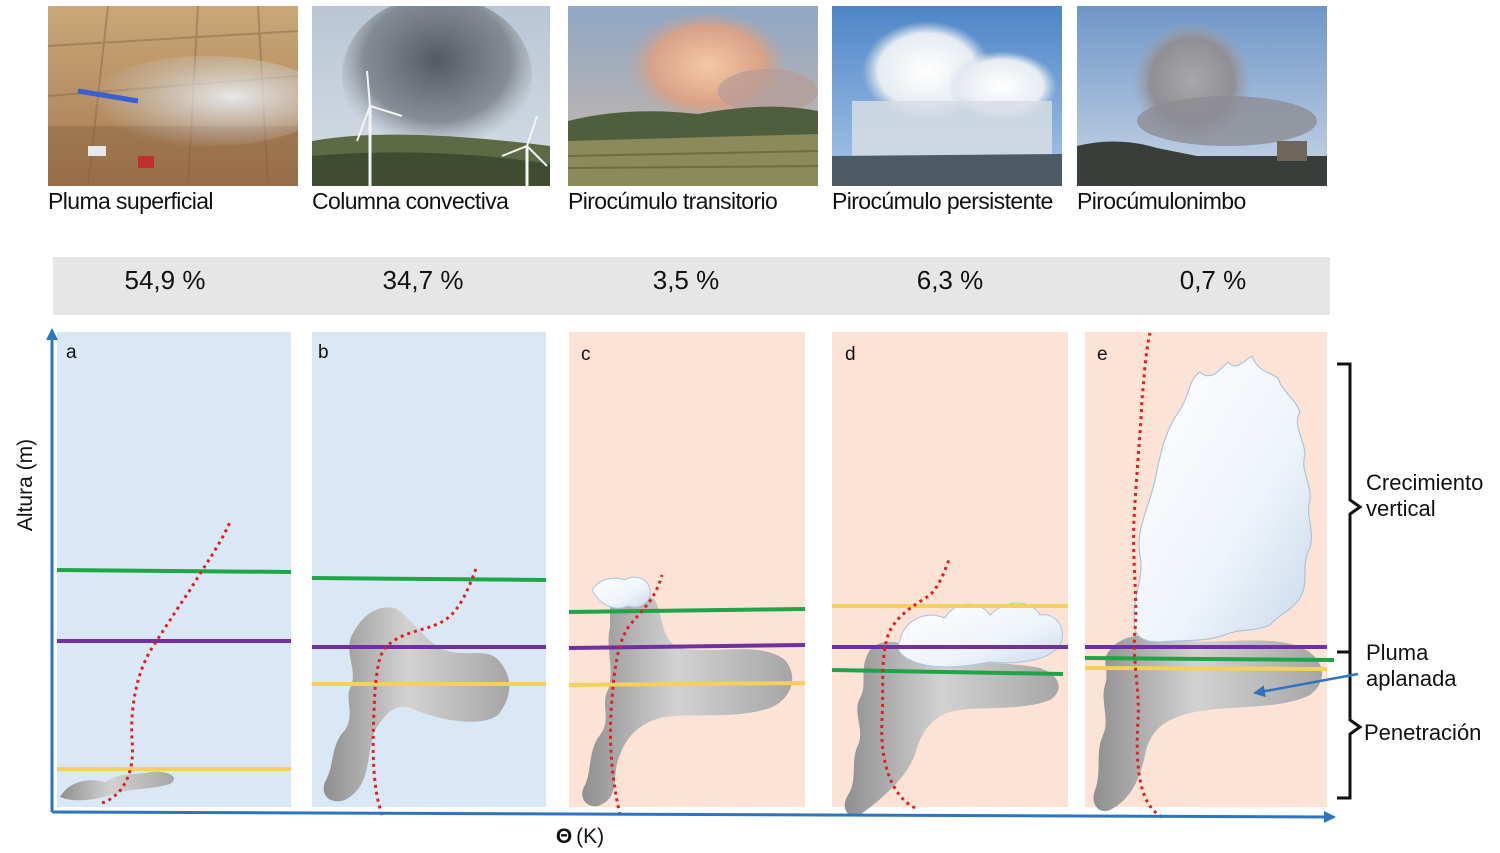  Describe the element at coordinates (621, 592) in the screenshot. I see `cloud-cap-c` at that location.